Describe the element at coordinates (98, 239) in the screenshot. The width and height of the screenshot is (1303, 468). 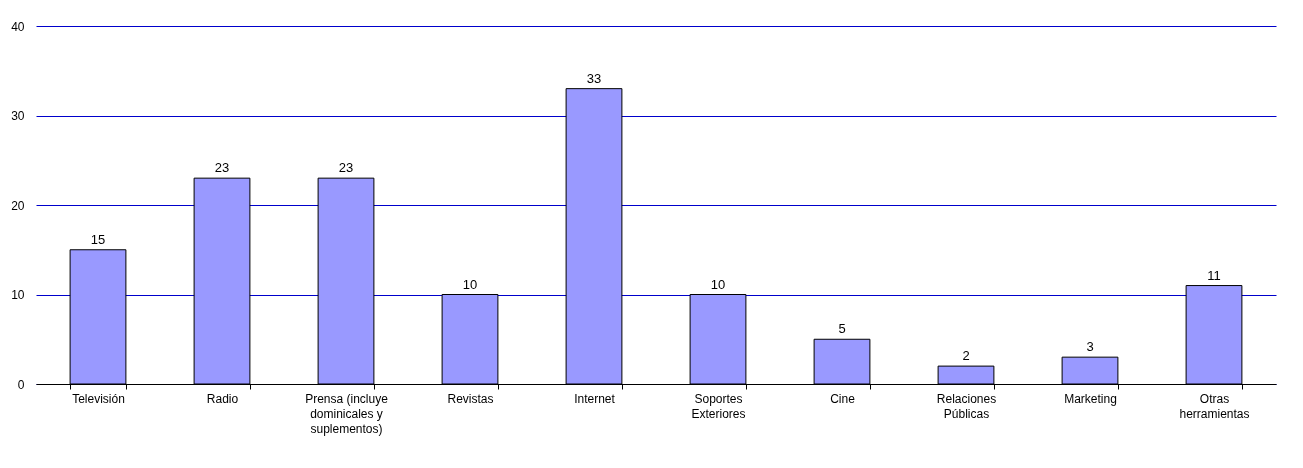
I see `data-label: 15` at that location.